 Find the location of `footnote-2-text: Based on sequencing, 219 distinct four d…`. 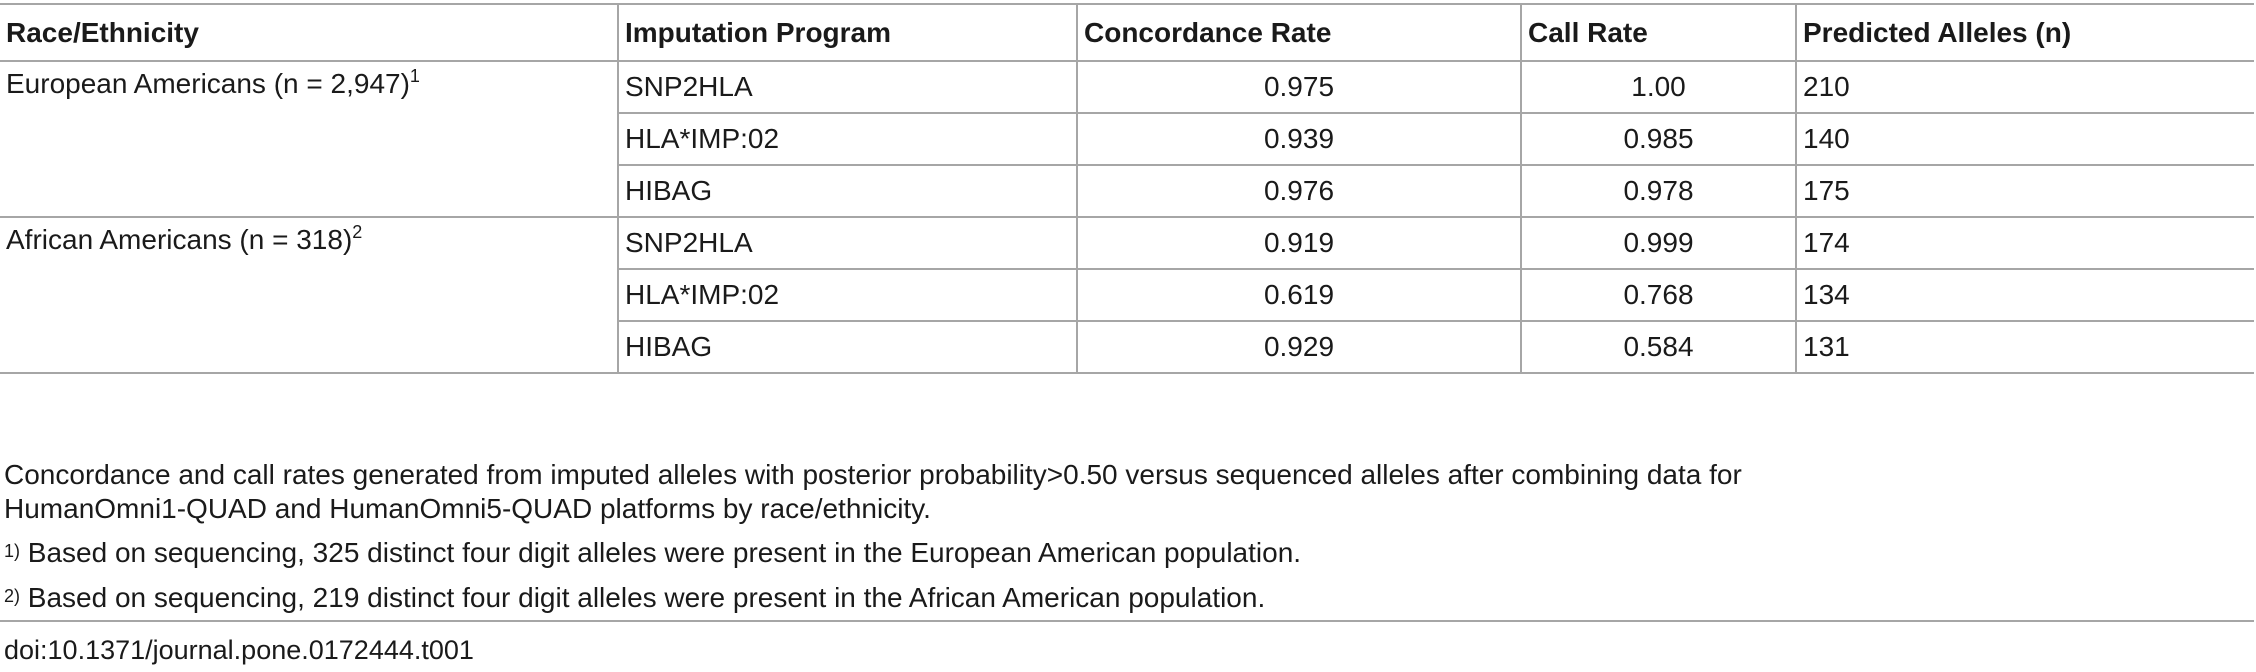

footnote-2-text: Based on sequencing, 219 distinct four d… is located at coordinates (643, 597).